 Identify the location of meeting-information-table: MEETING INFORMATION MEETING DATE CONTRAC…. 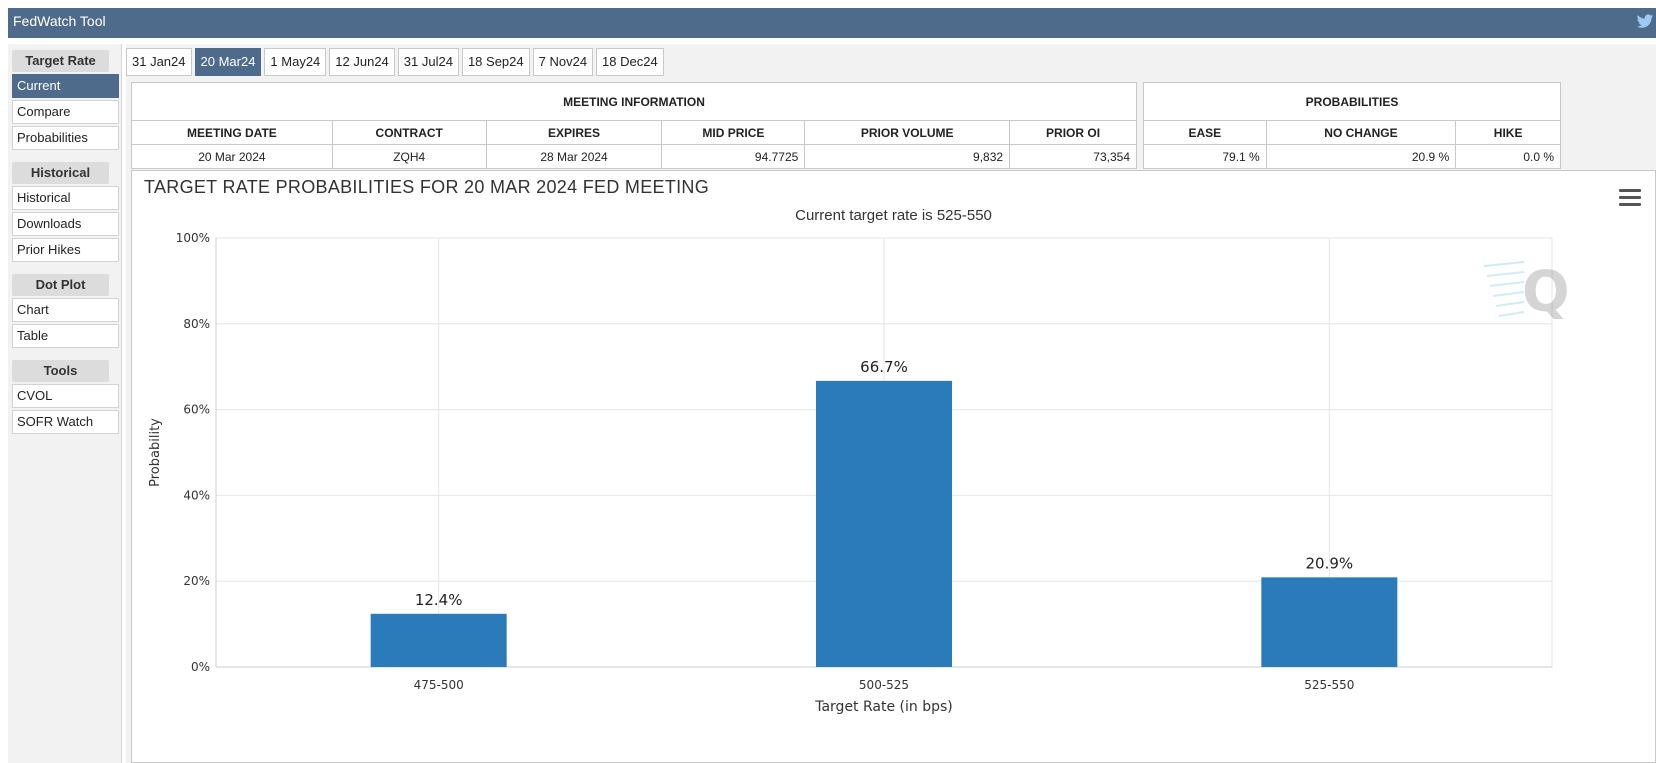
(634, 125).